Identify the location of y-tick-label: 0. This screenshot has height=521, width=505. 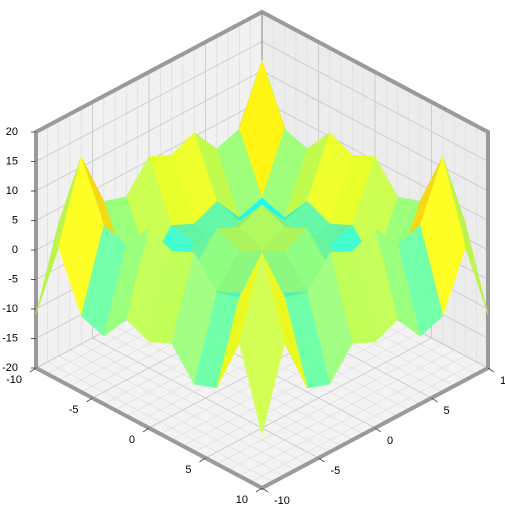
(390, 441).